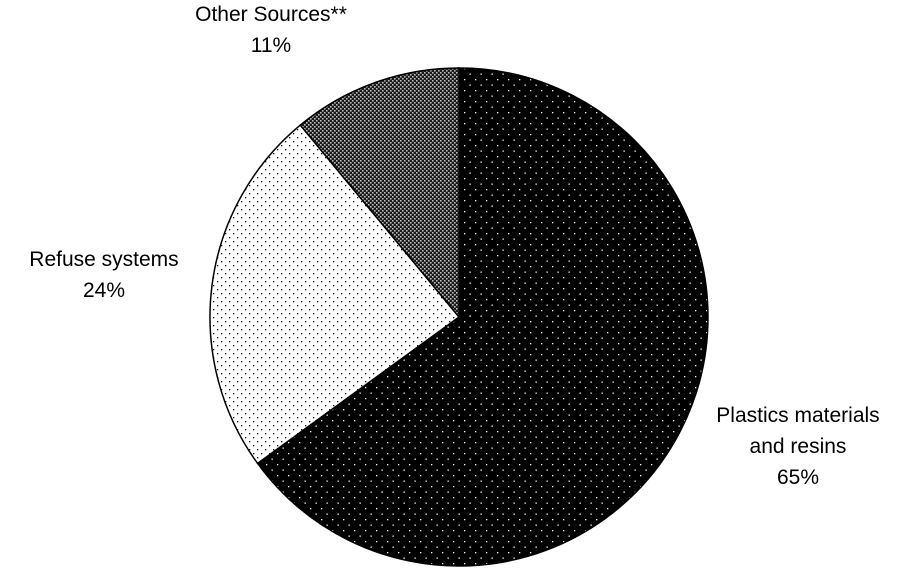 This screenshot has width=903, height=568. What do you see at coordinates (798, 477) in the screenshot?
I see `slice-percent-label-1: 65%` at bounding box center [798, 477].